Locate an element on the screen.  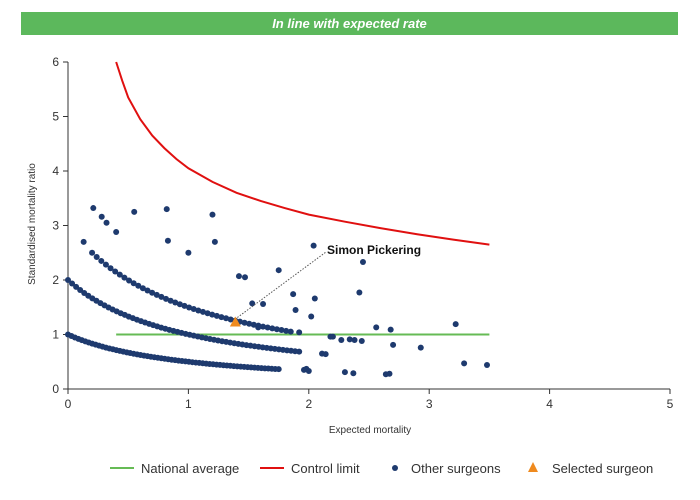
x-tick-label: 2 is located at coordinates (308, 404).